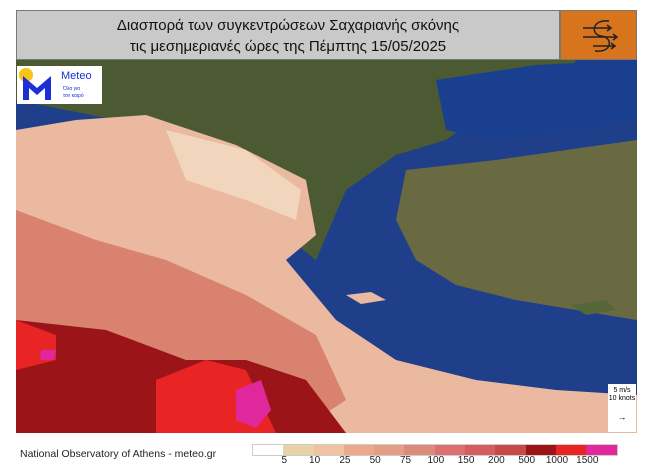 This screenshot has height=469, width=650. What do you see at coordinates (72, 89) in the screenshot?
I see `logo-tagline: Όλα για` at bounding box center [72, 89].